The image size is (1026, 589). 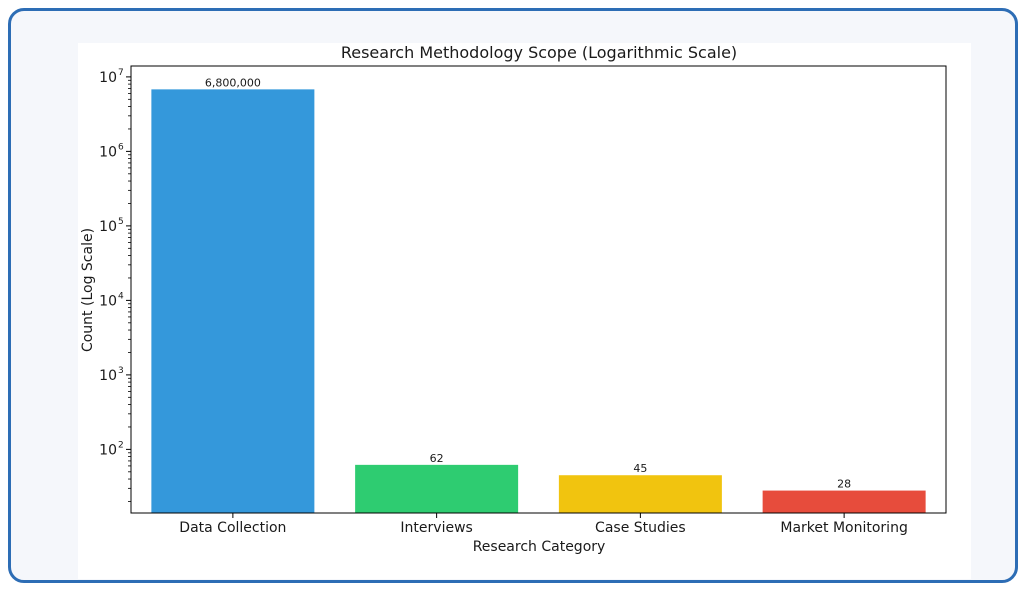 I want to click on bar-market-monitoring, so click(x=844, y=501).